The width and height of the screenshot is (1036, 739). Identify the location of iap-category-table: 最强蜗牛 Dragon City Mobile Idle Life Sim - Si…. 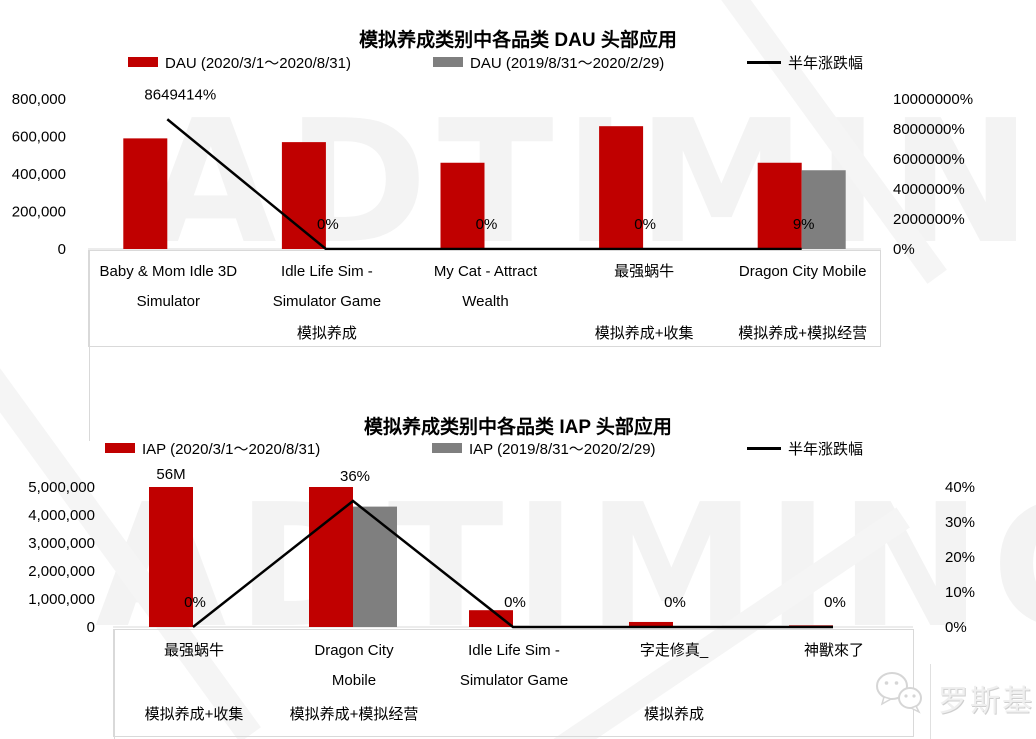
(513, 684).